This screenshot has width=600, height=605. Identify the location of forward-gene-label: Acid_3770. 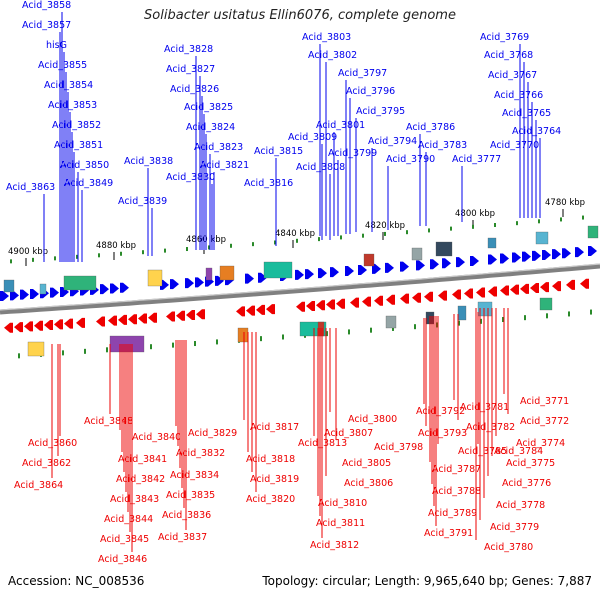
(514, 145).